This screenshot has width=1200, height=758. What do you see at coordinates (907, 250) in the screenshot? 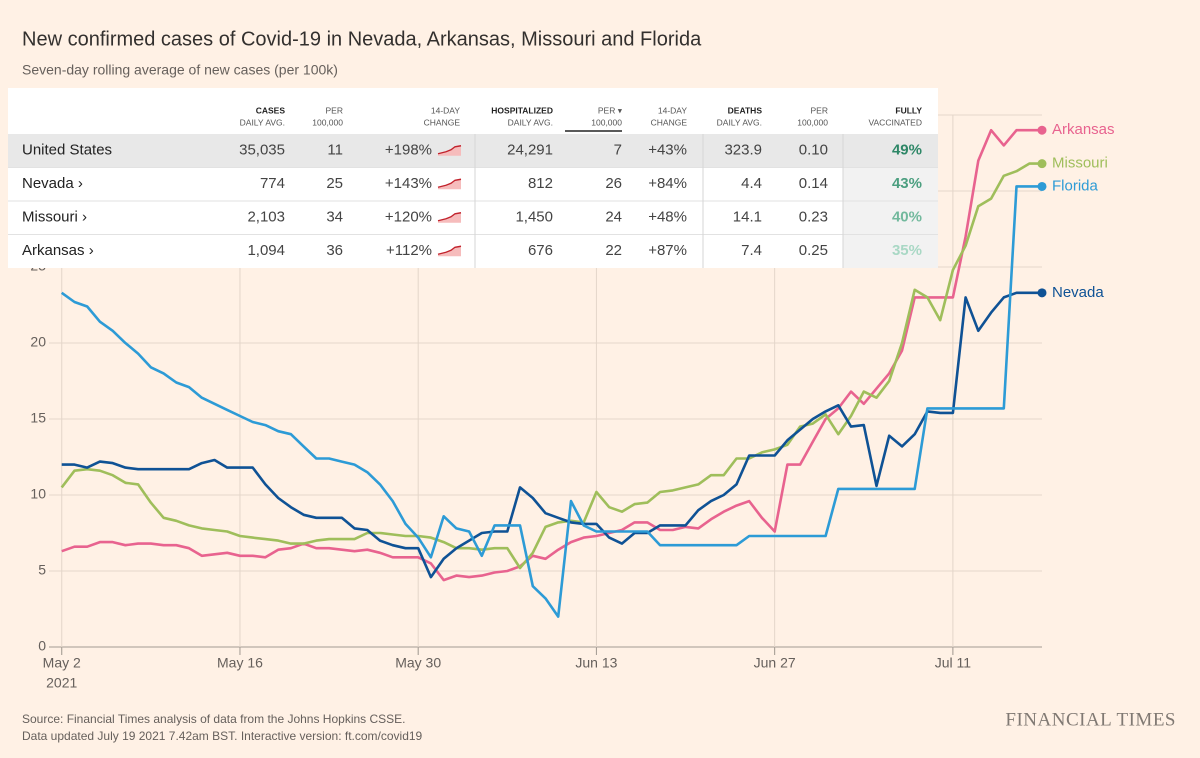
I see `table-cell: 35%` at bounding box center [907, 250].